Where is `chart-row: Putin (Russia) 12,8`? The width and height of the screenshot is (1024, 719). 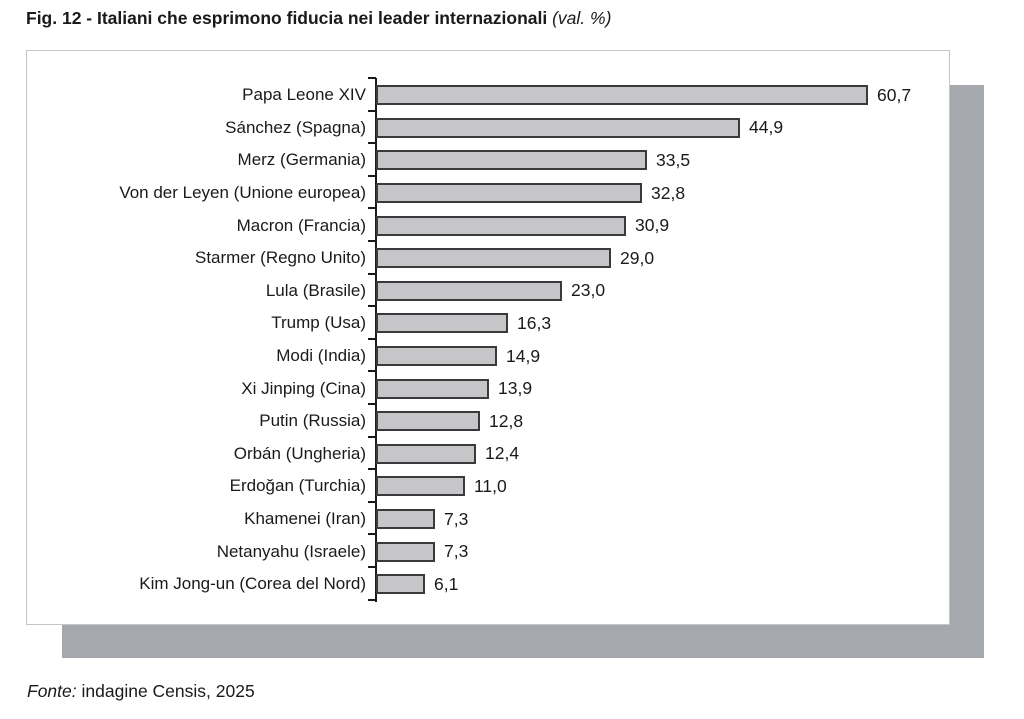
chart-row: Putin (Russia) 12,8 is located at coordinates (488, 421).